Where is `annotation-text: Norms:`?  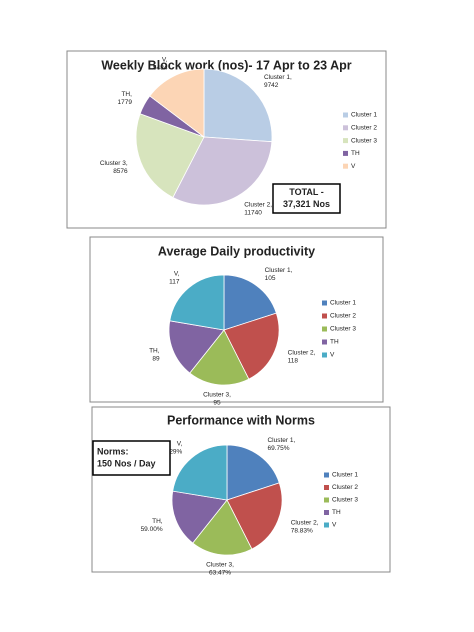
annotation-text: Norms: is located at coordinates (113, 451).